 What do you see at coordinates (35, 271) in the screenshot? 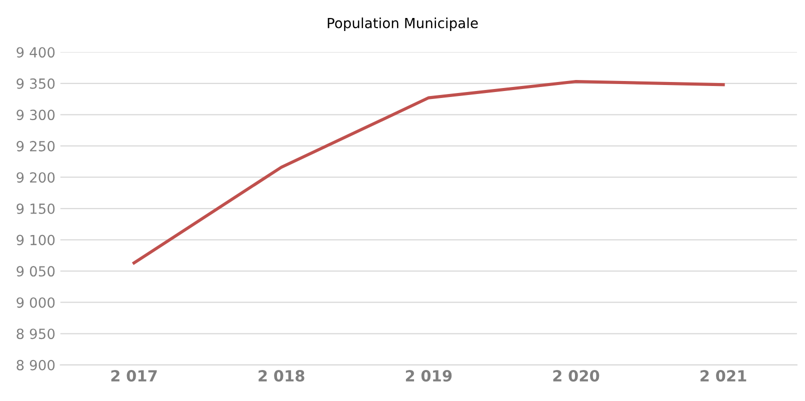
I see `y-tick-label: 9 050` at bounding box center [35, 271].